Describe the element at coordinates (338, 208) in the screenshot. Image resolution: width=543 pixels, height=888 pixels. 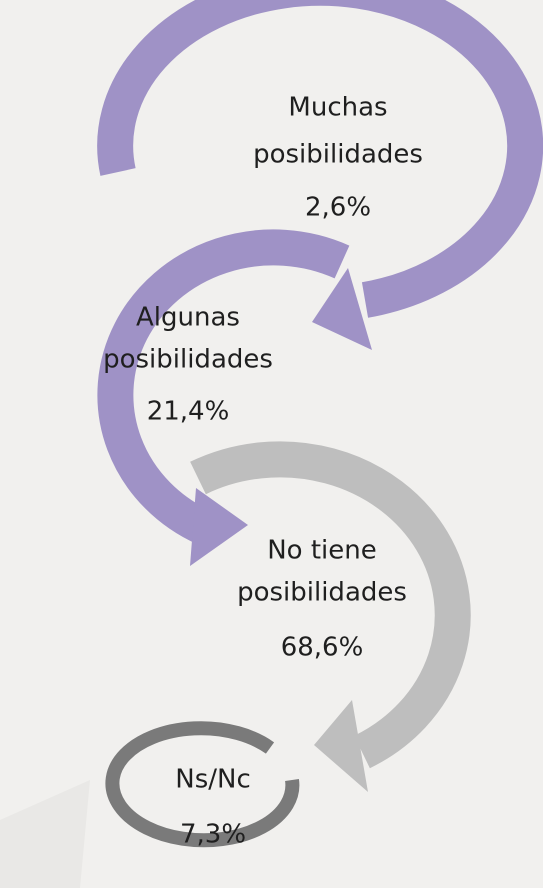
I see `node-value: 2,6%` at that location.